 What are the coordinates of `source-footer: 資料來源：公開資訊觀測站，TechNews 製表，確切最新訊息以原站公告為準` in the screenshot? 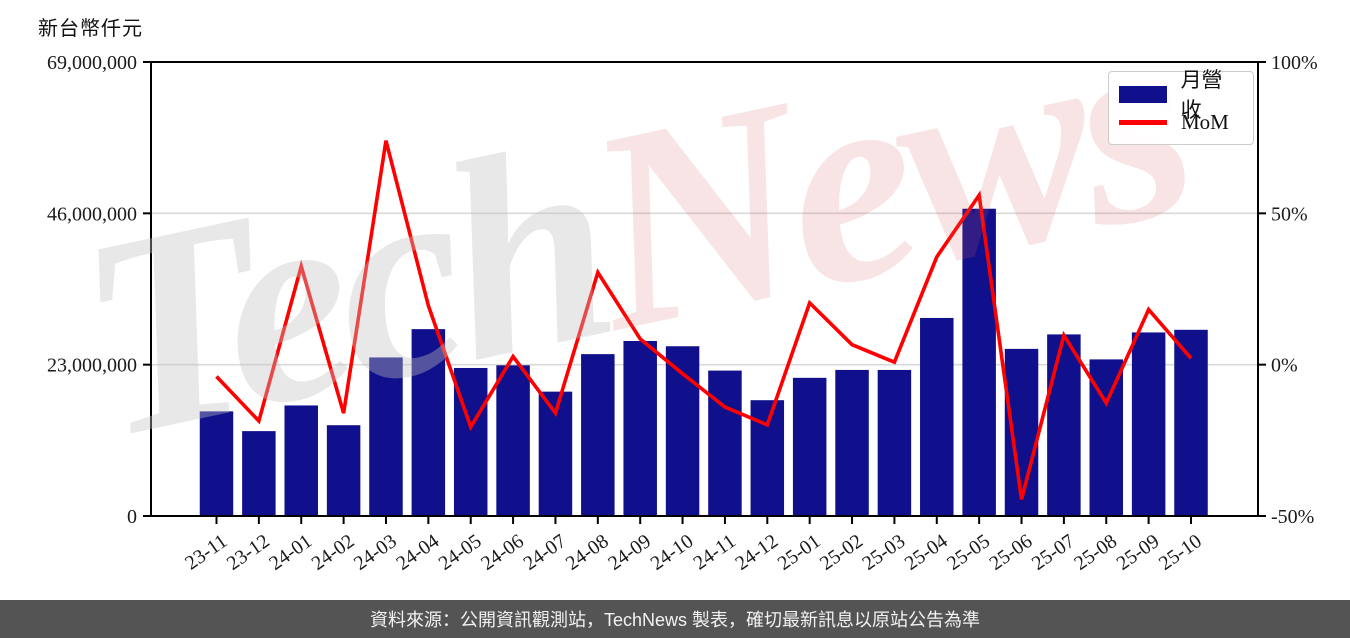 It's located at (675, 619).